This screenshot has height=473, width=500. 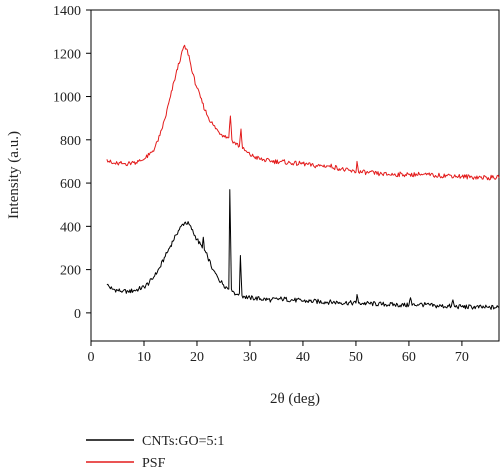 I want to click on x-tick-label: 20, so click(x=197, y=357).